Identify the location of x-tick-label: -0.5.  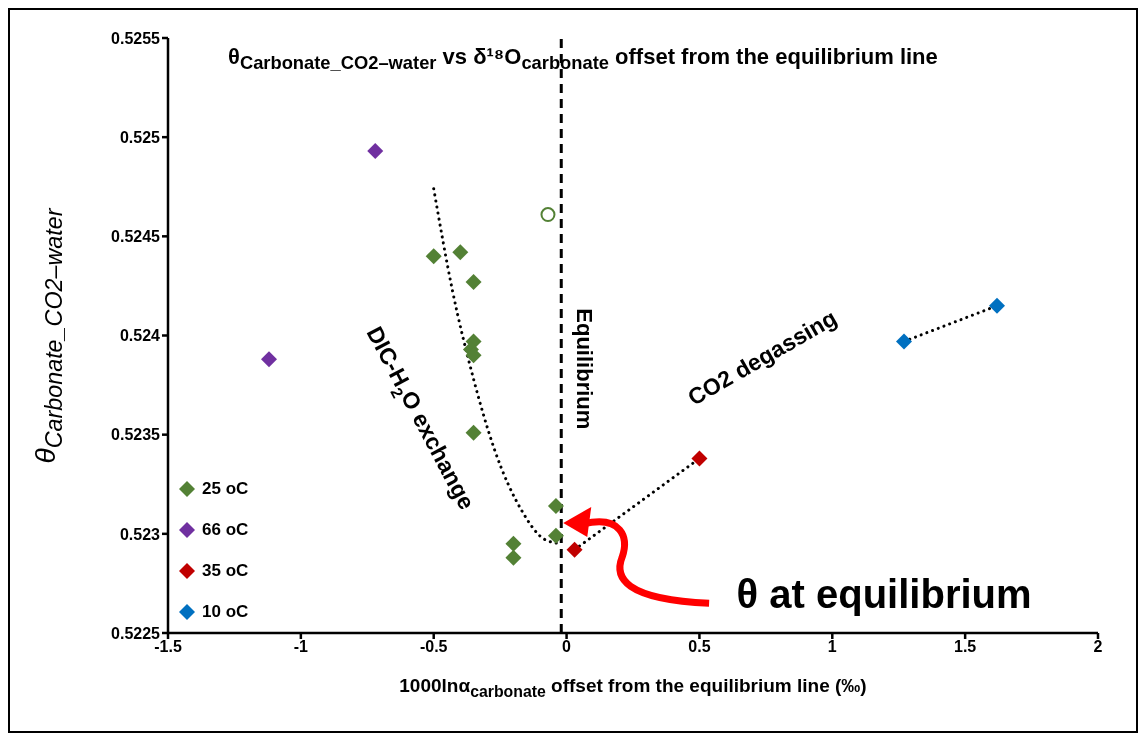
(433, 647).